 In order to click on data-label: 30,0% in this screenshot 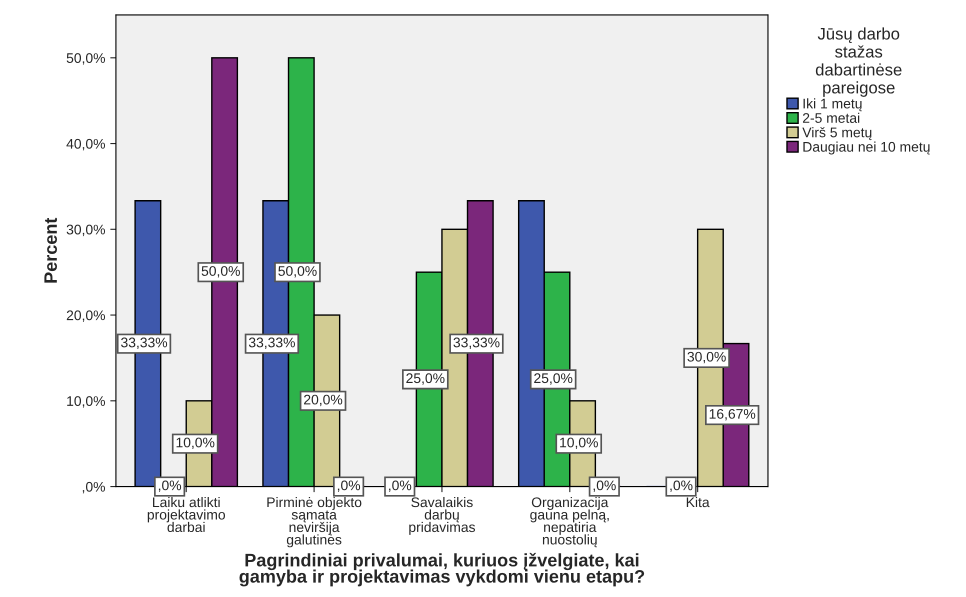, I will do `click(706, 358)`.